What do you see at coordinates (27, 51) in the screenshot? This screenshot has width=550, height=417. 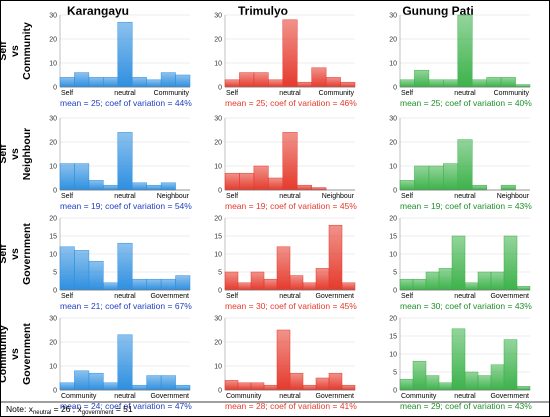 I see `row-label-line: Community` at bounding box center [27, 51].